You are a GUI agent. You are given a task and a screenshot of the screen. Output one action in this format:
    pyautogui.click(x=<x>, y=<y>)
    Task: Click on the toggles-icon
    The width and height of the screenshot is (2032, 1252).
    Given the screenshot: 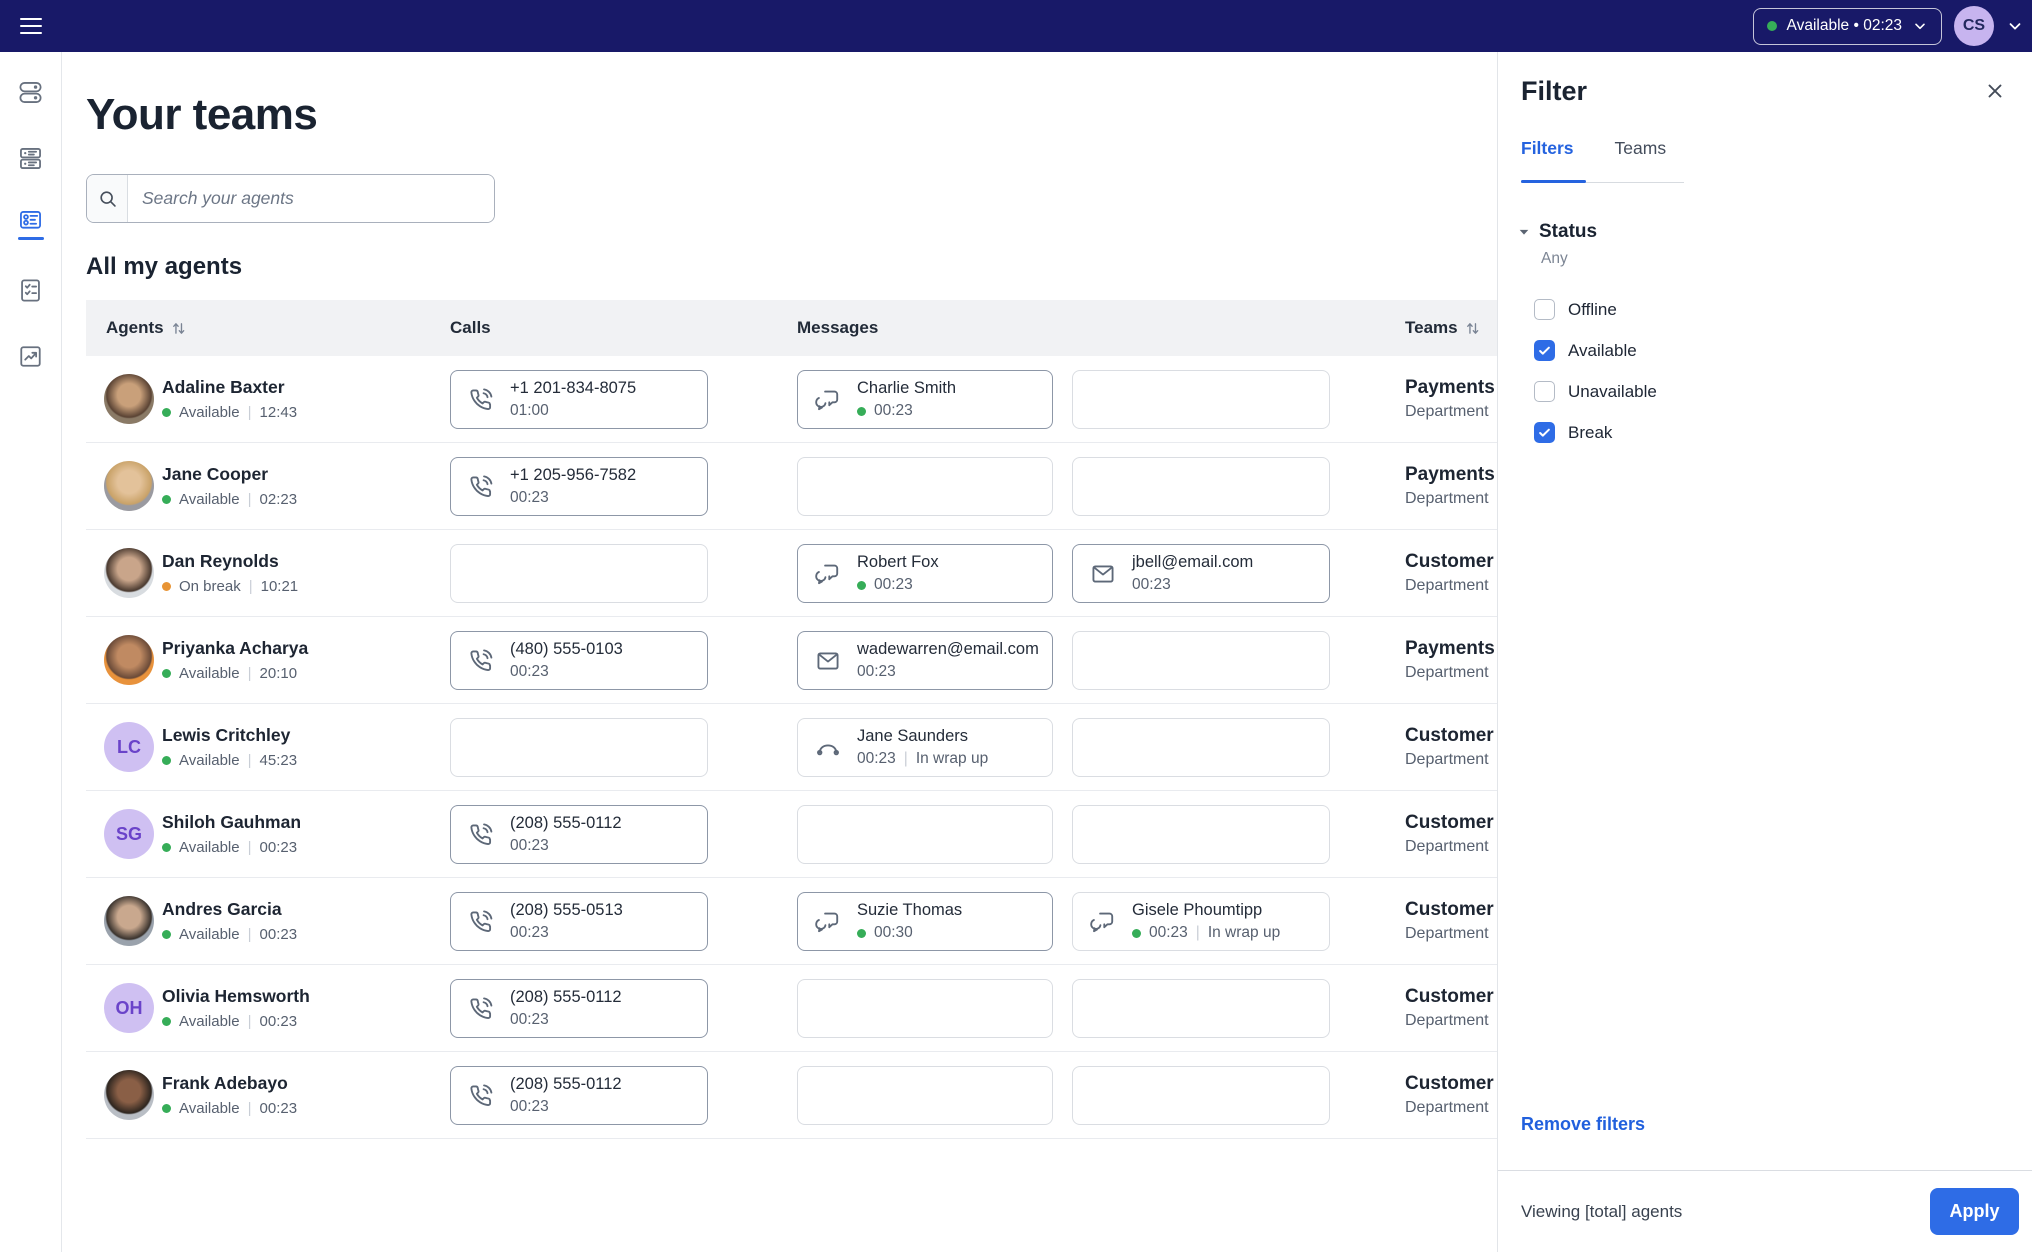 What is the action you would take?
    pyautogui.click(x=31, y=92)
    